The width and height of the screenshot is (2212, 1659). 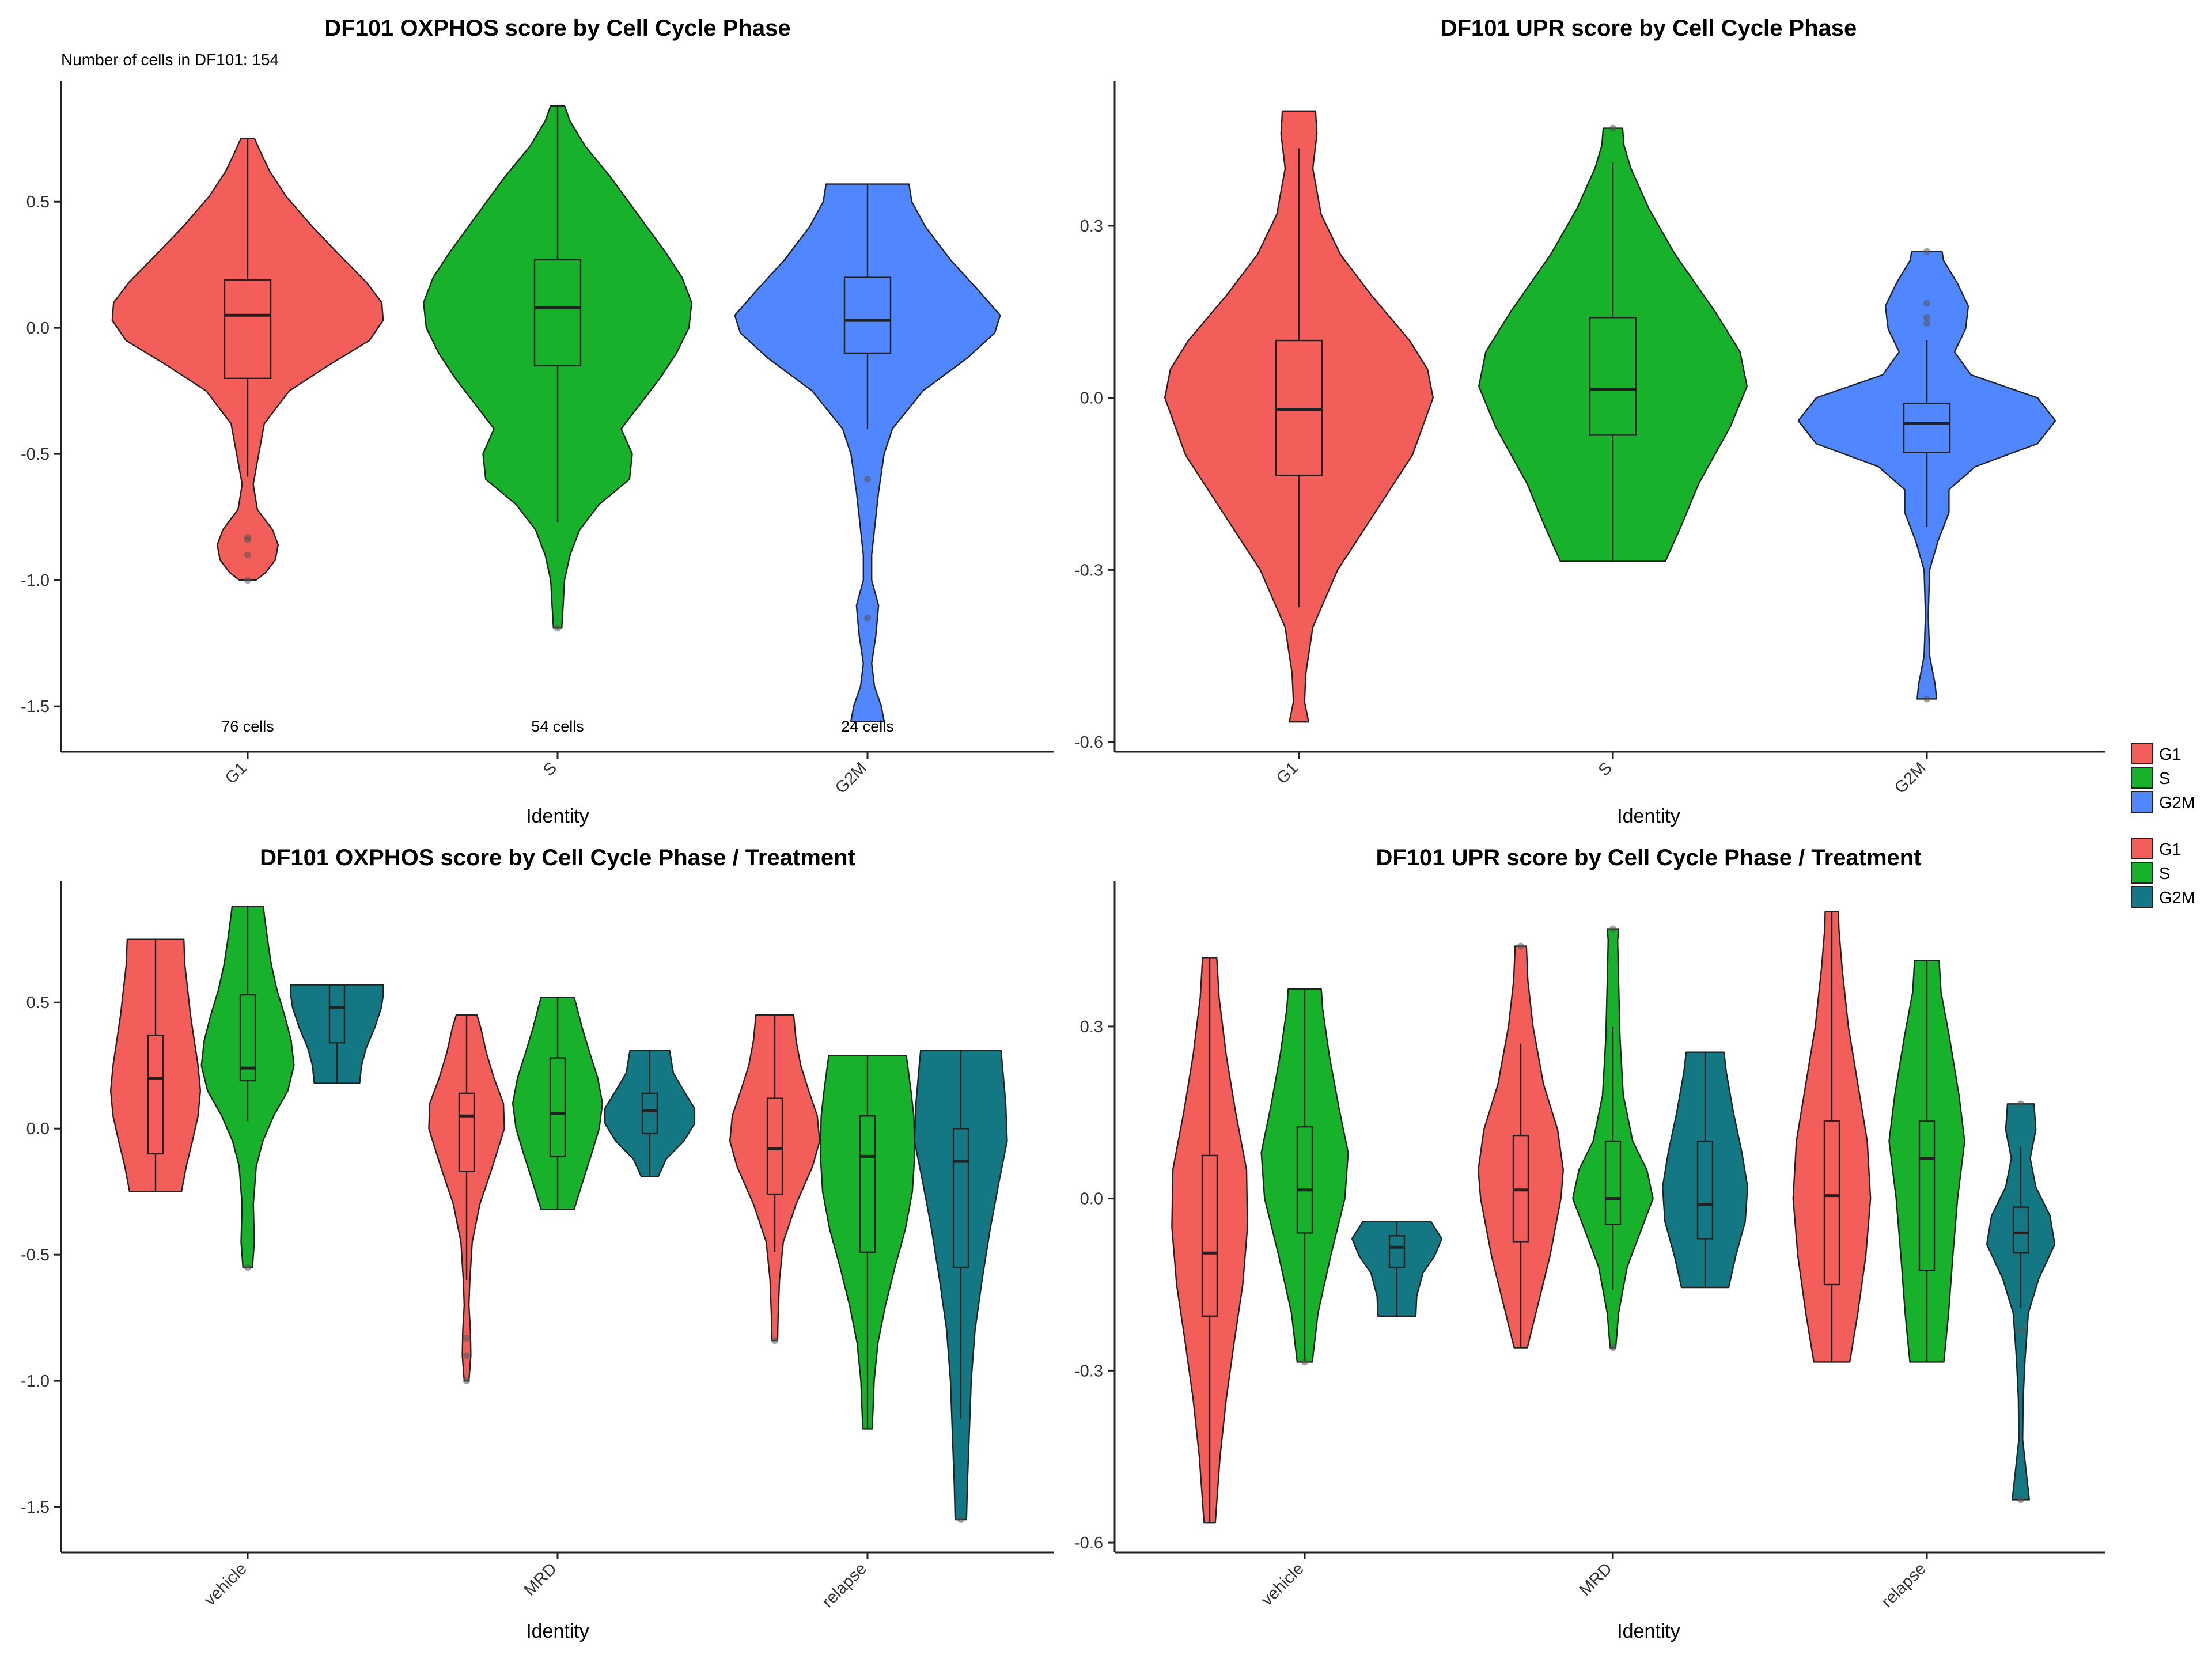 I want to click on x-tick-label: relapse, so click(x=844, y=1585).